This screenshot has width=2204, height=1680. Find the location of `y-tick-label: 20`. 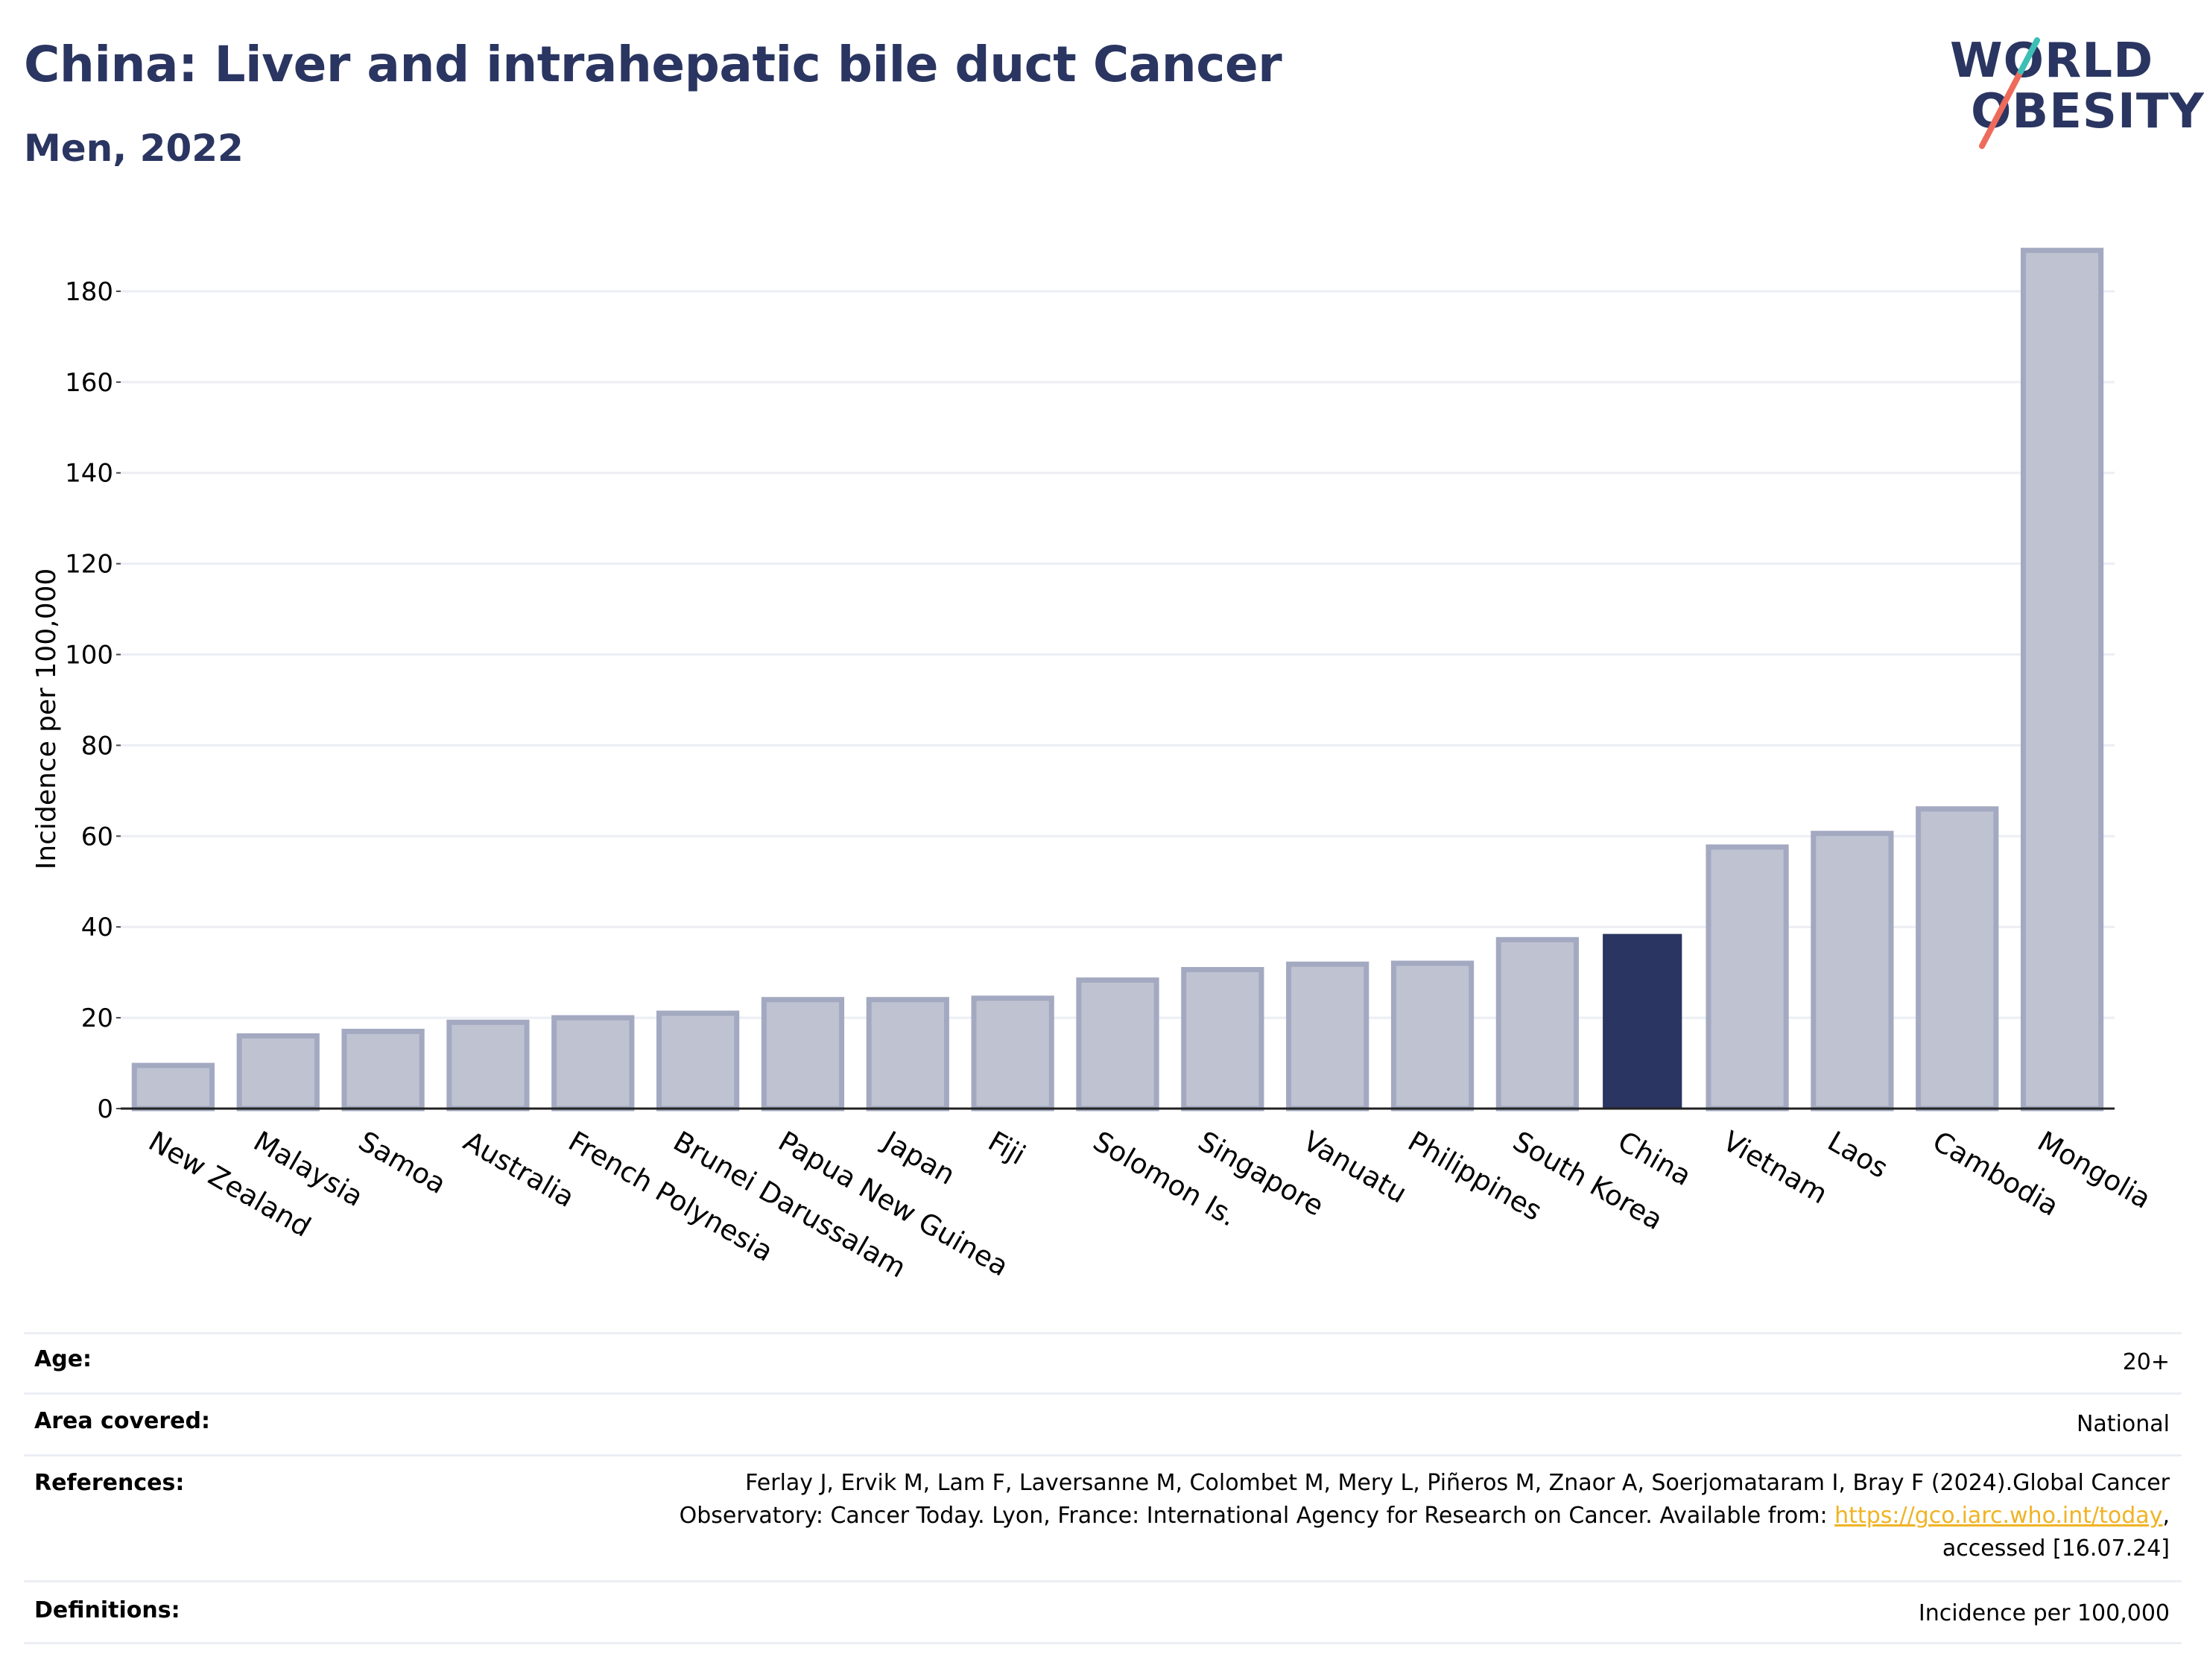

y-tick-label: 20 is located at coordinates (97, 1018).